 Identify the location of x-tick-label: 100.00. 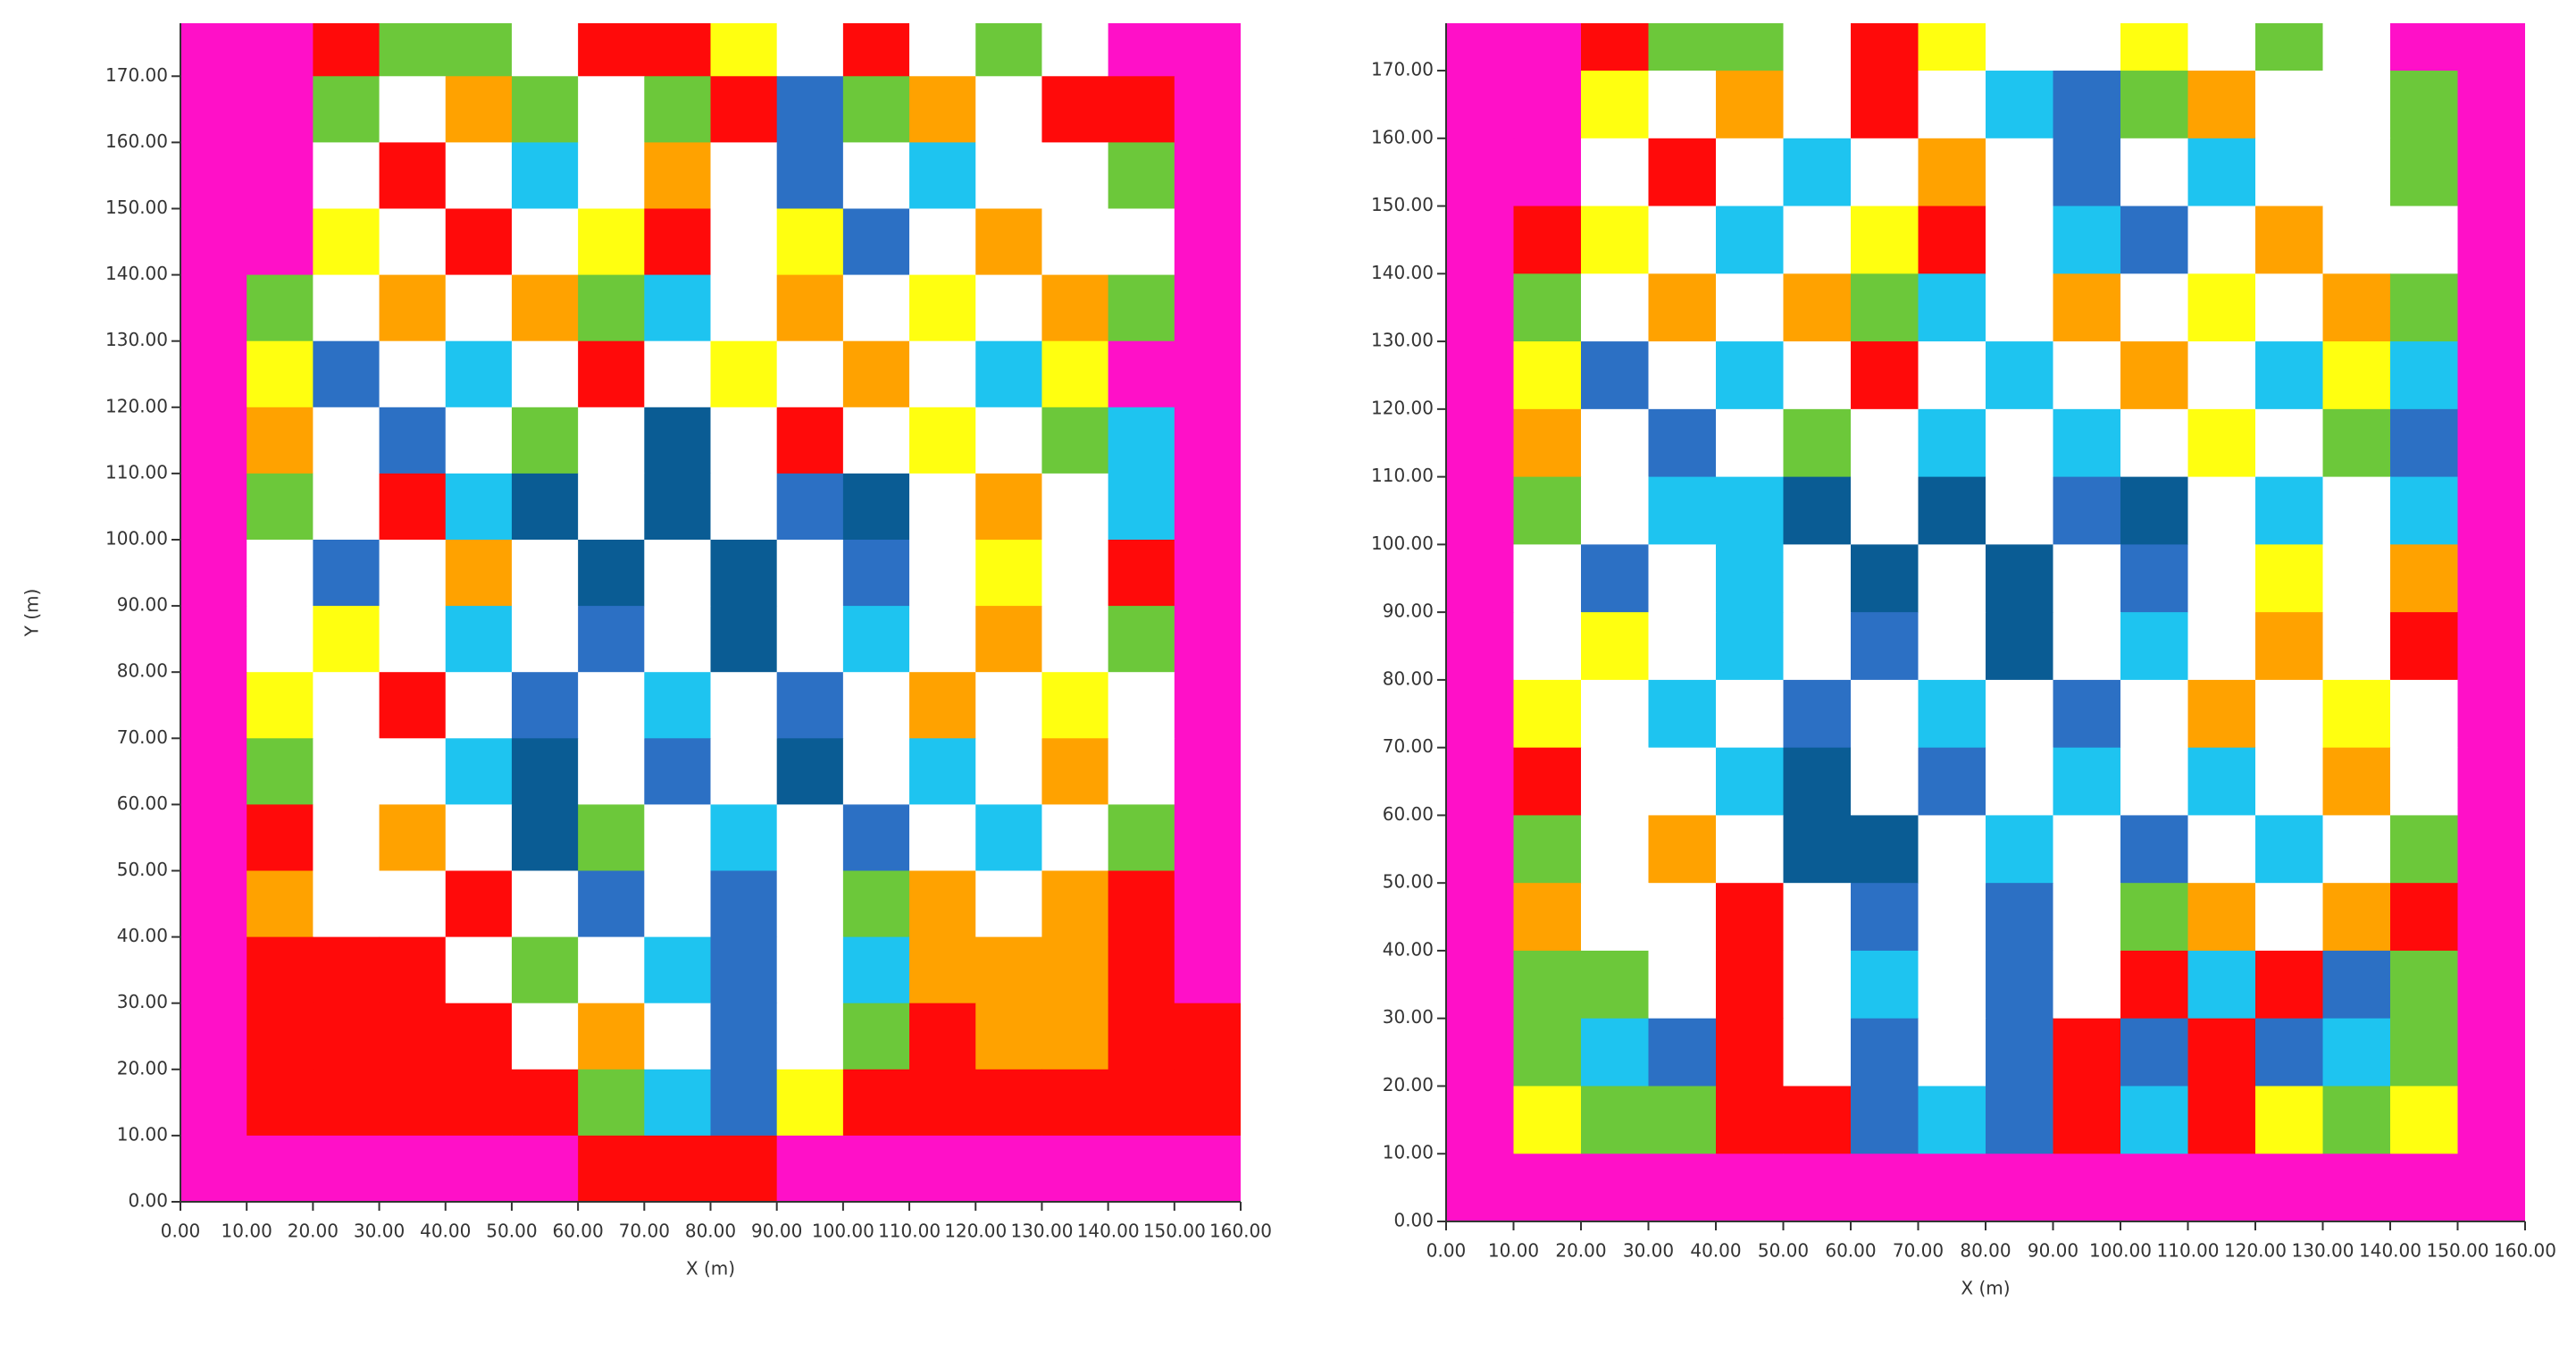
(843, 1231).